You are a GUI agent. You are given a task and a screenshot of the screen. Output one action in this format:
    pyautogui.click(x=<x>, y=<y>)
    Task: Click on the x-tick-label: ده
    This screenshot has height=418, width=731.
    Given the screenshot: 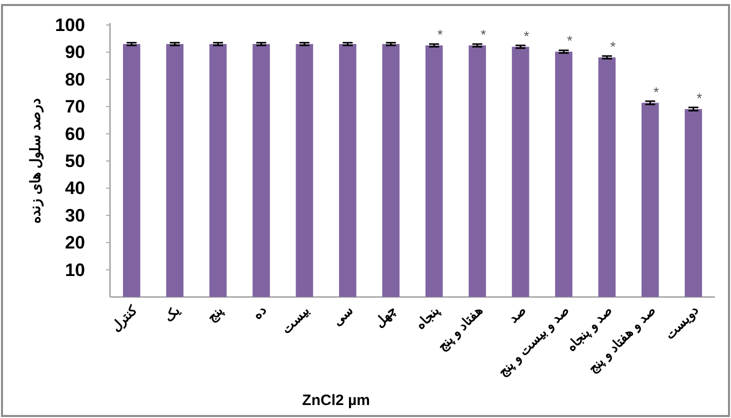 What is the action you would take?
    pyautogui.click(x=260, y=312)
    